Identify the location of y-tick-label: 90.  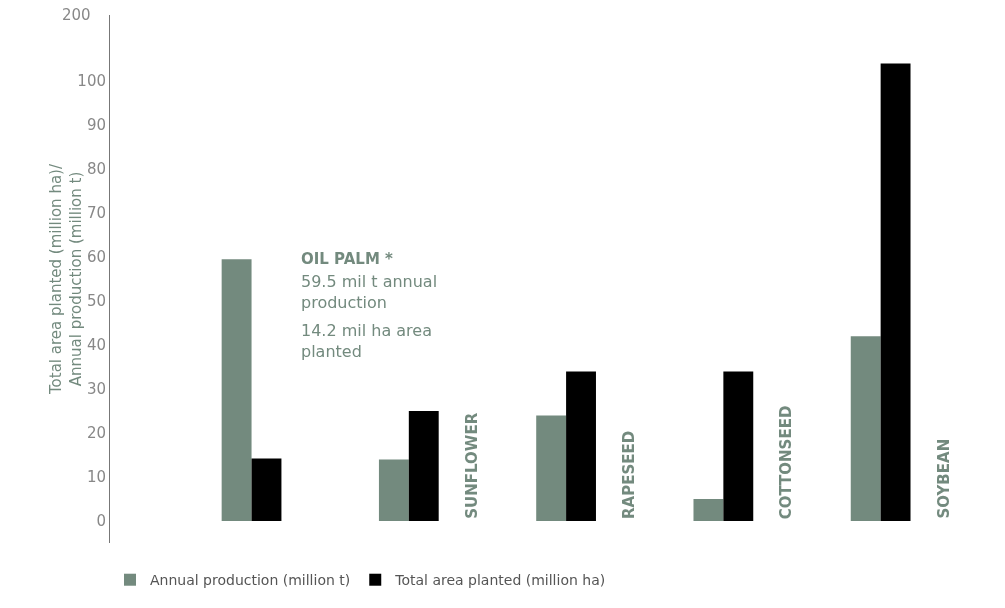
(96, 125).